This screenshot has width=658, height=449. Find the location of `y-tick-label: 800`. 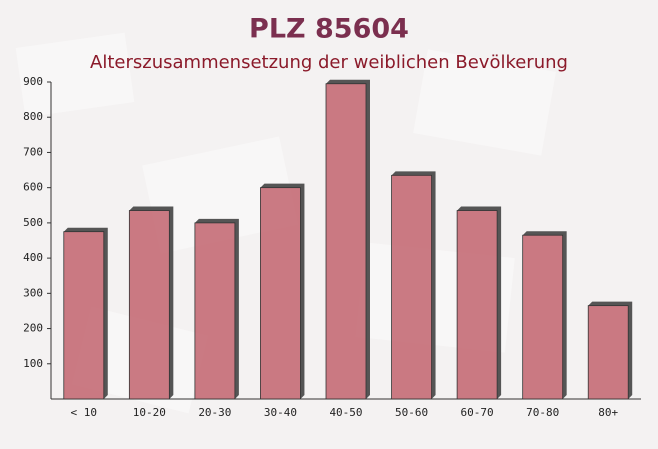

y-tick-label: 800 is located at coordinates (33, 116).